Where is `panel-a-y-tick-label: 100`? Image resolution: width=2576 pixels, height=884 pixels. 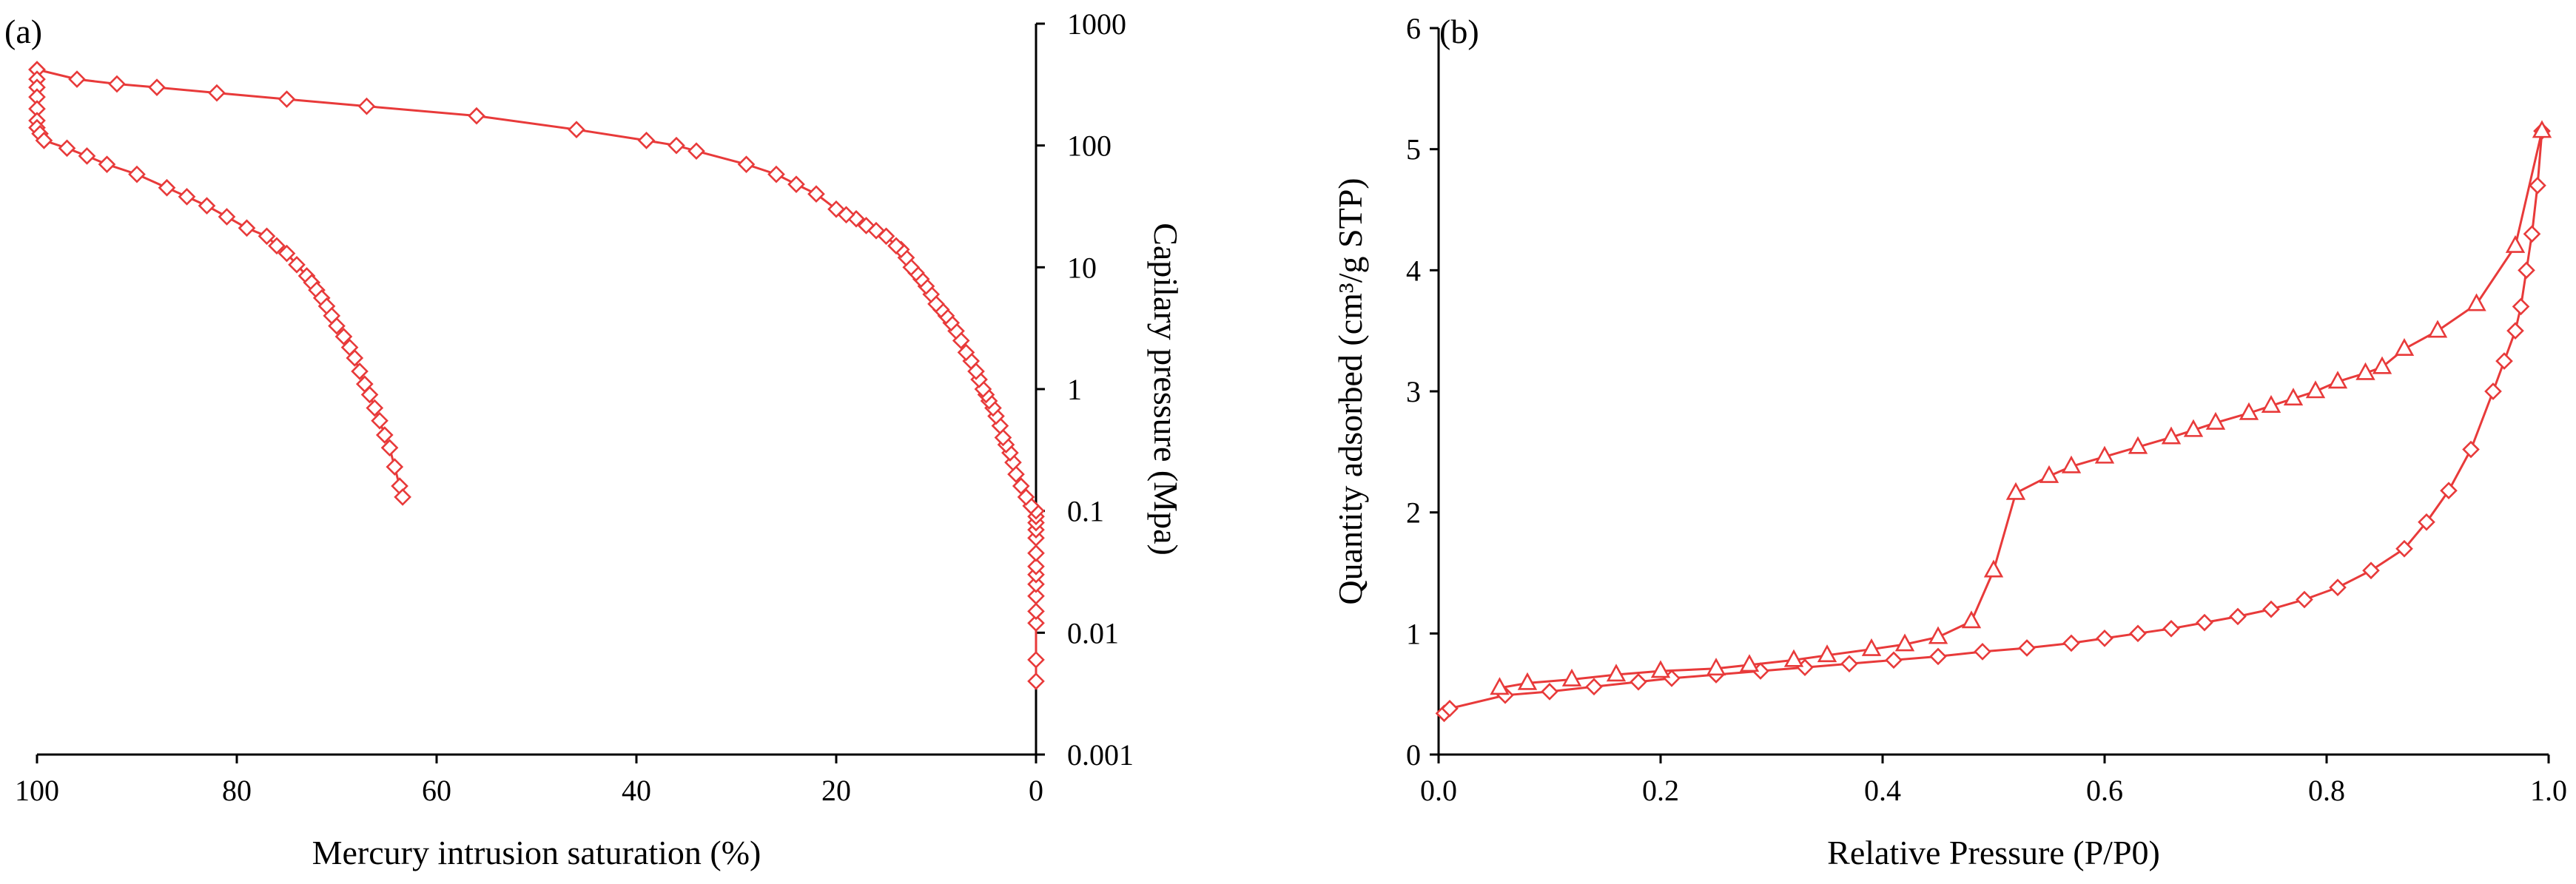
panel-a-y-tick-label: 100 is located at coordinates (1089, 146).